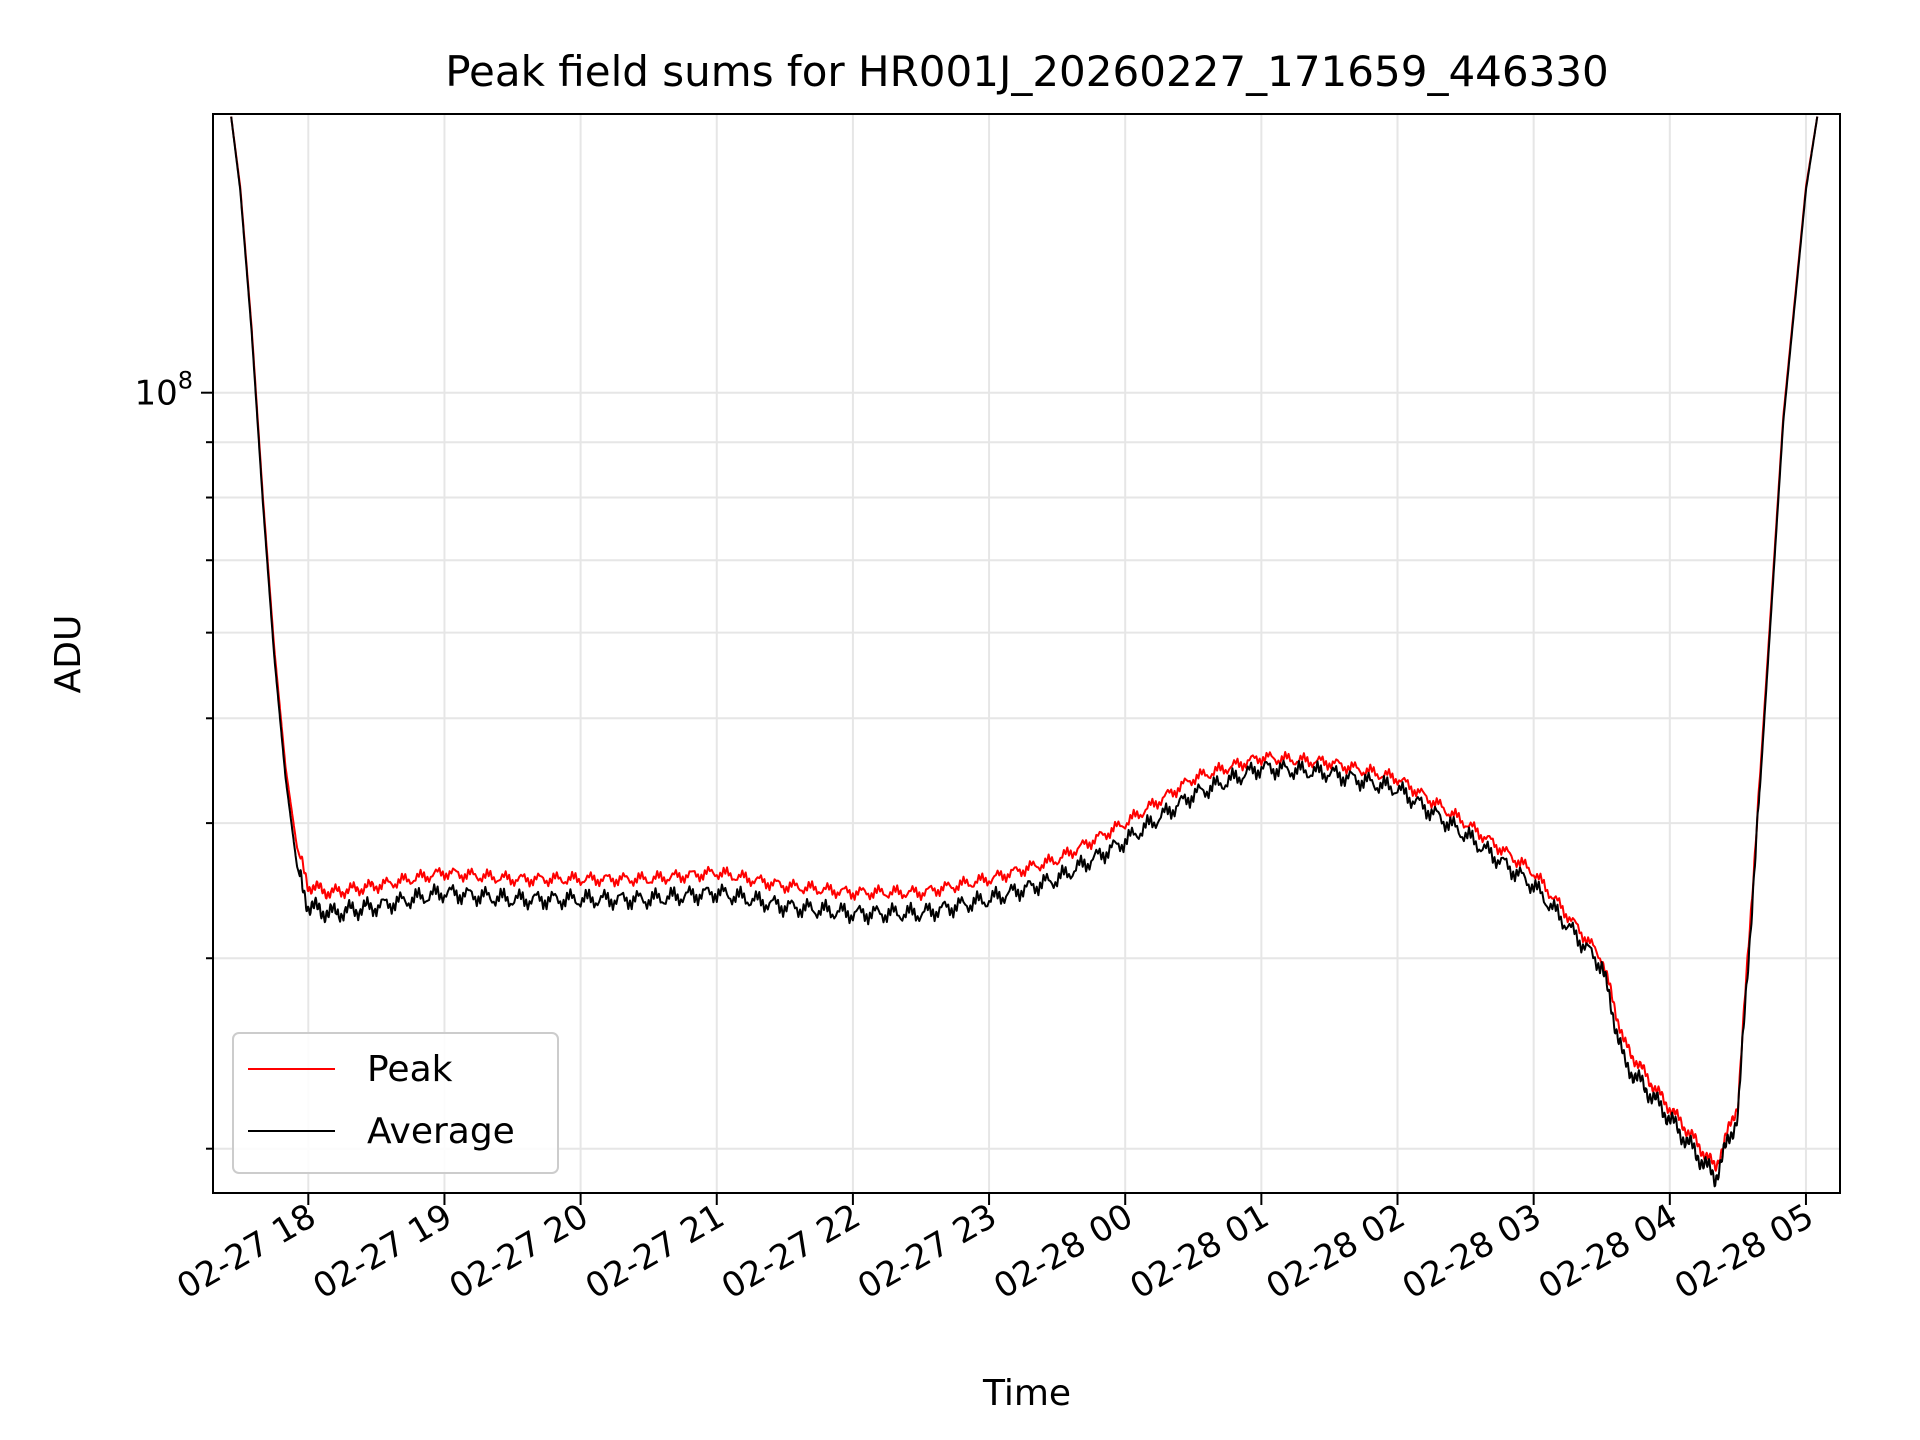  I want to click on y-axis: 108, so click(173, 758).